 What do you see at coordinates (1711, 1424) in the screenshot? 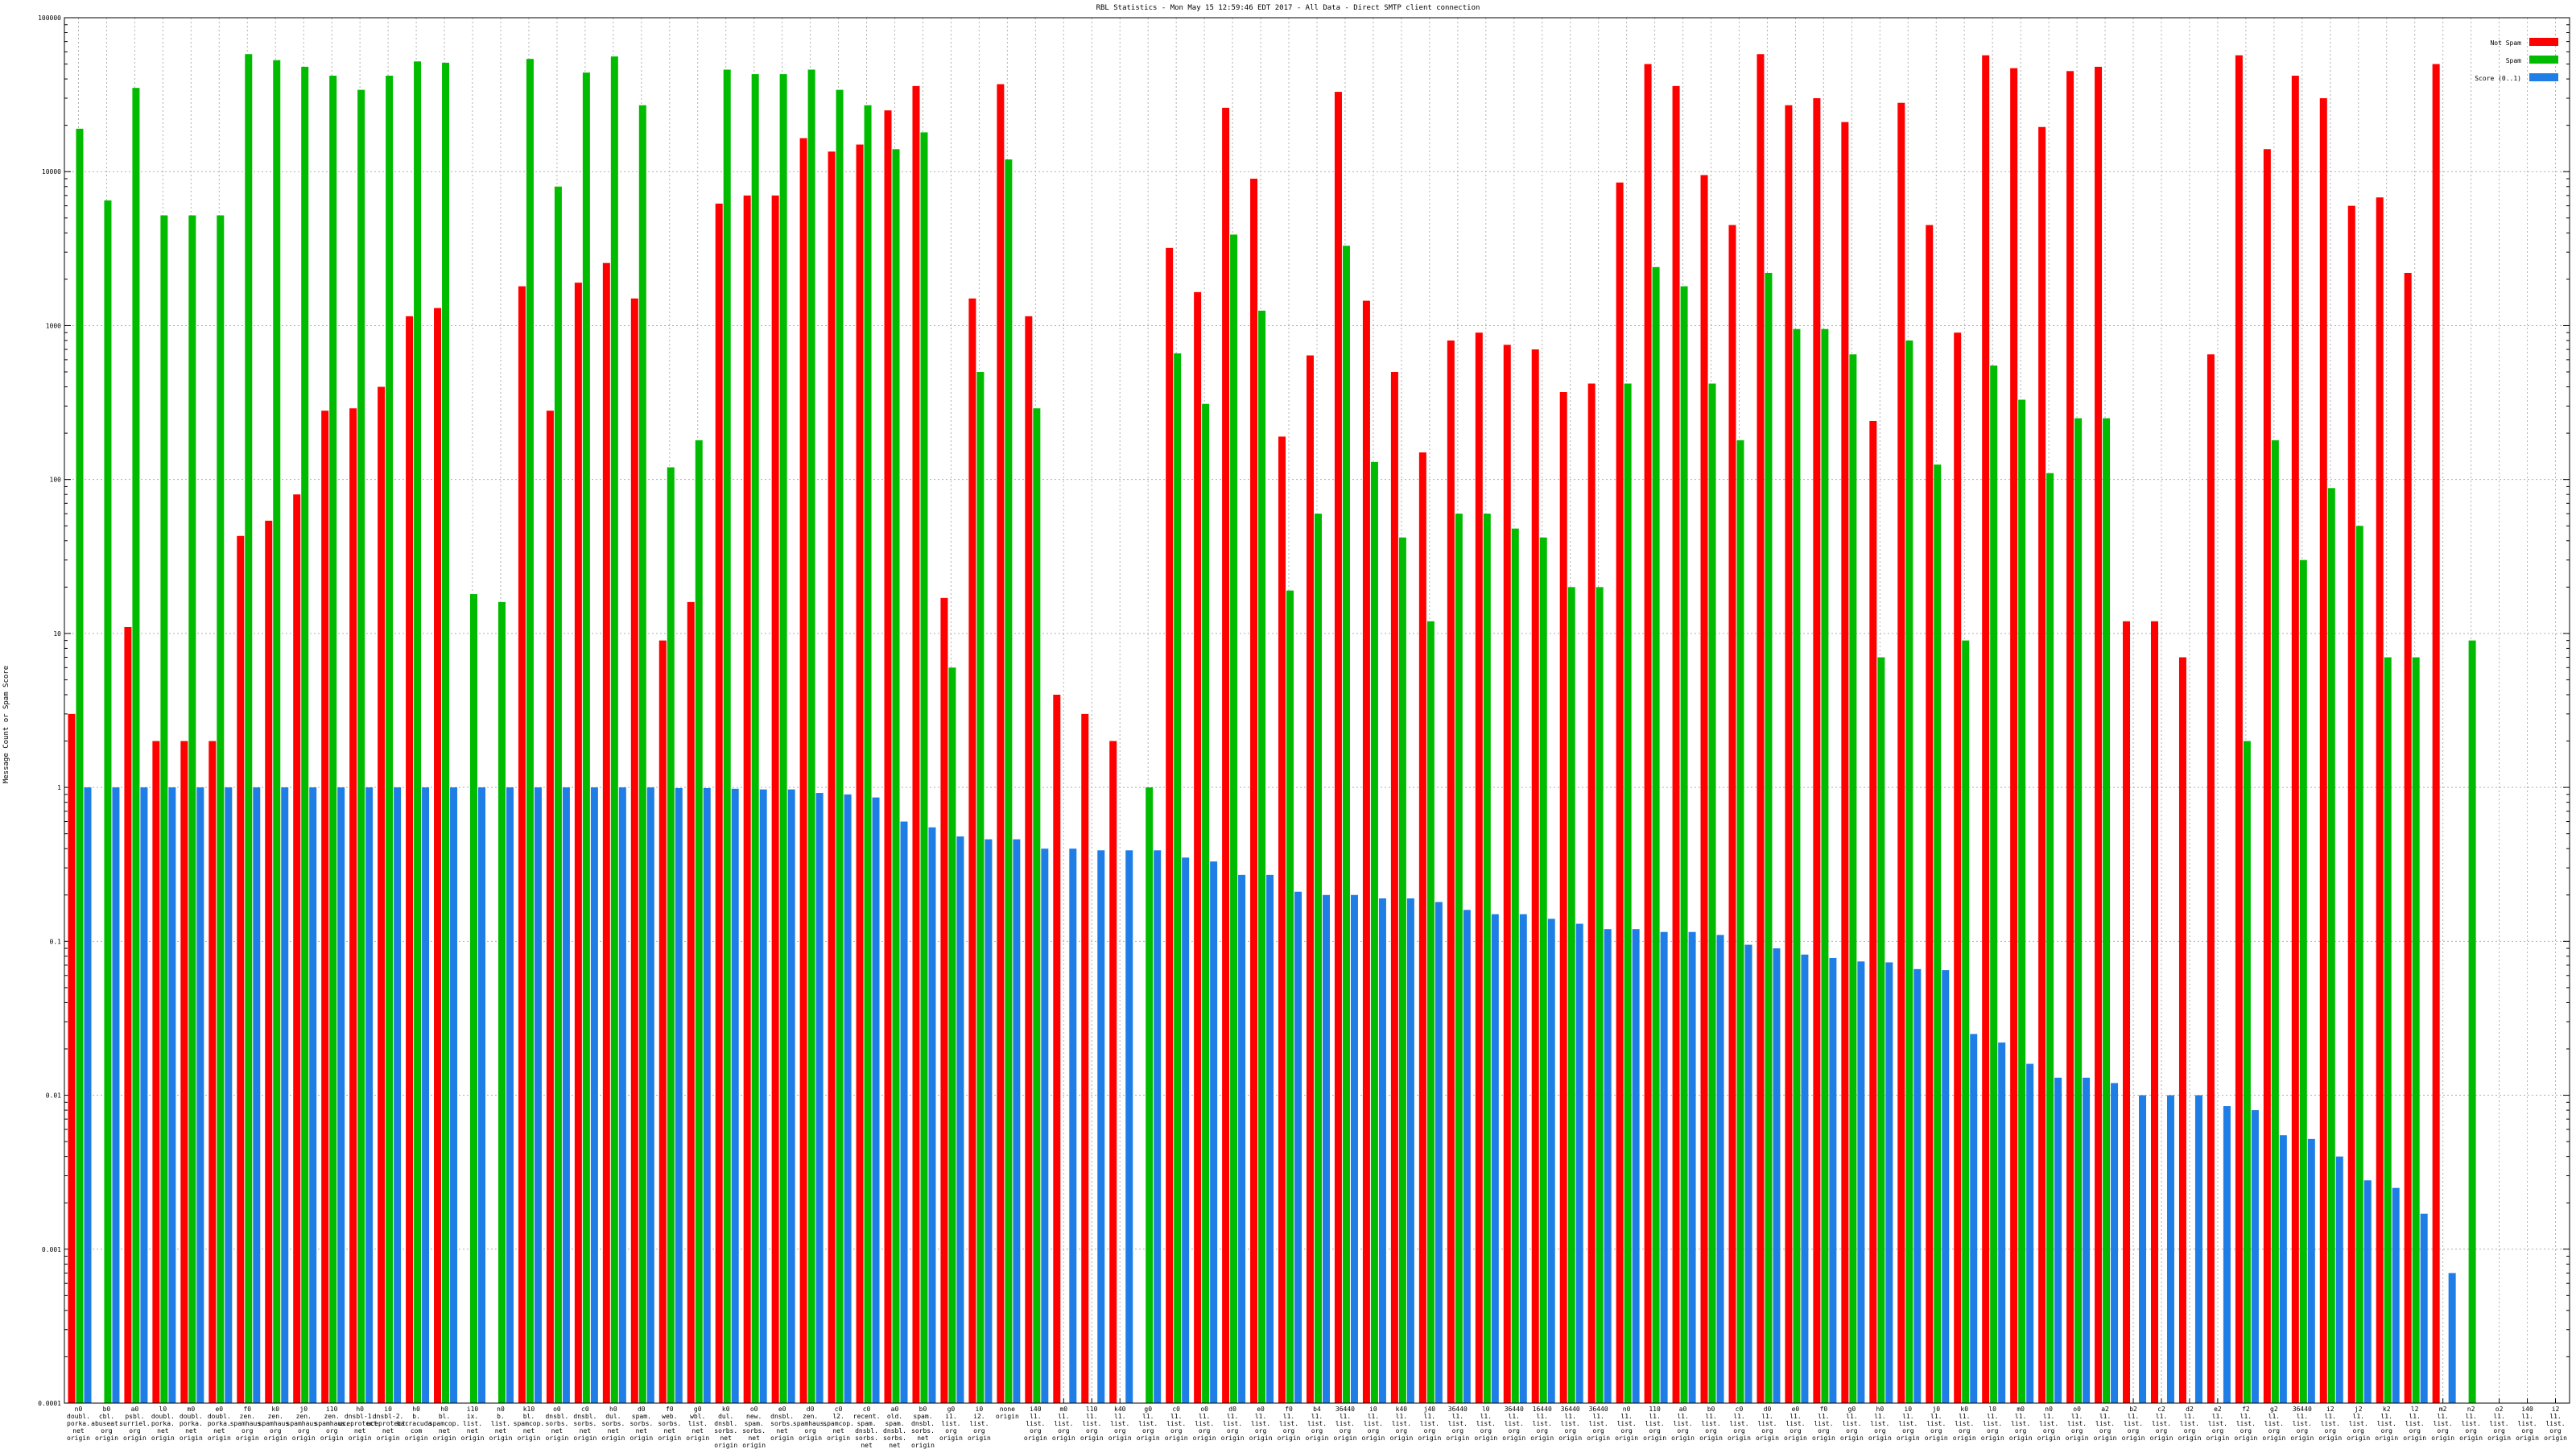
I see `x-tick-label: b0 l1. list. org origin` at bounding box center [1711, 1424].